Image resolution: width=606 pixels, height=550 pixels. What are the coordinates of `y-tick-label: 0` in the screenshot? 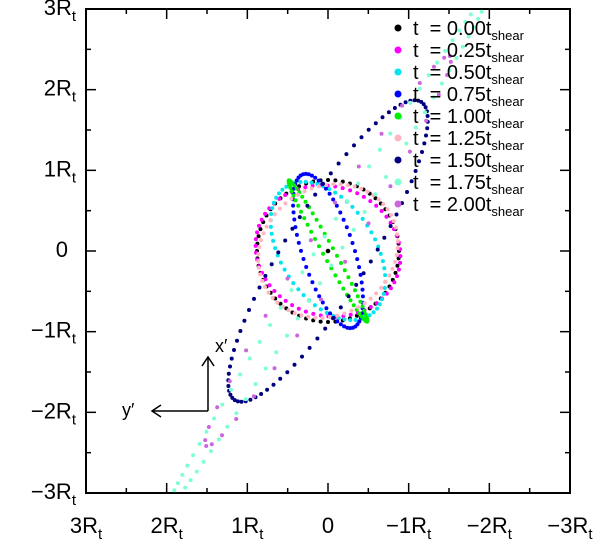 It's located at (62, 249).